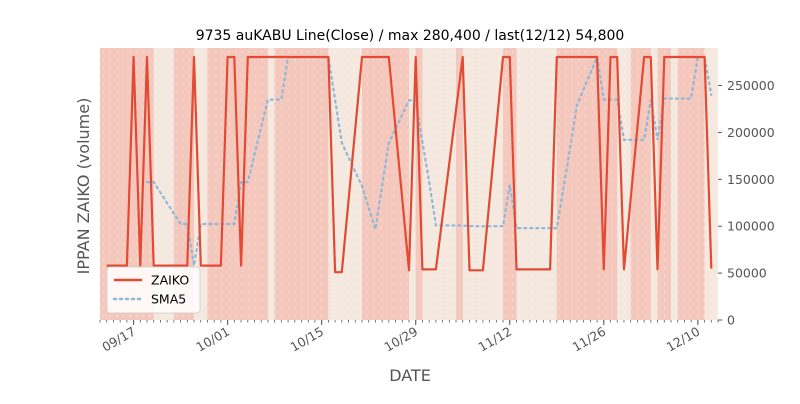 This screenshot has width=800, height=404. I want to click on legend-label-zaiko: ZAIKO, so click(170, 280).